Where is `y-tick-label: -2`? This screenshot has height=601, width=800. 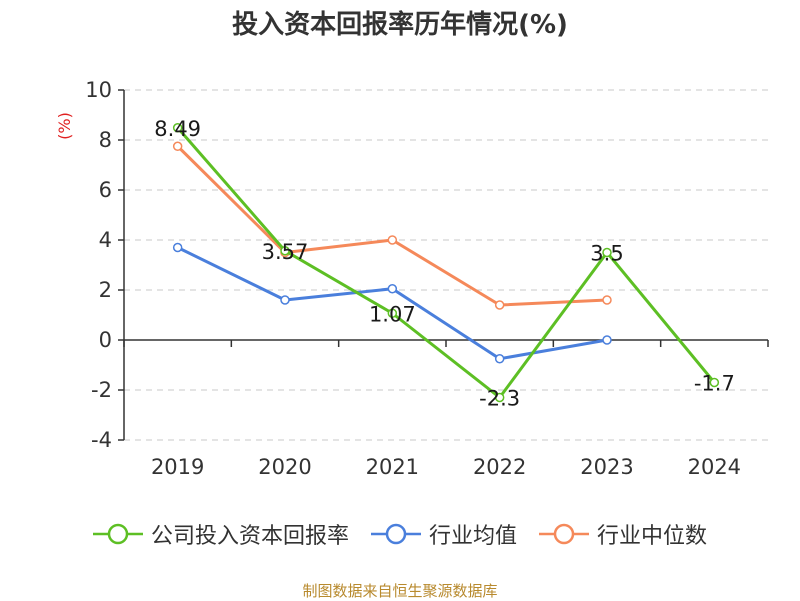
y-tick-label: -2 is located at coordinates (101, 390).